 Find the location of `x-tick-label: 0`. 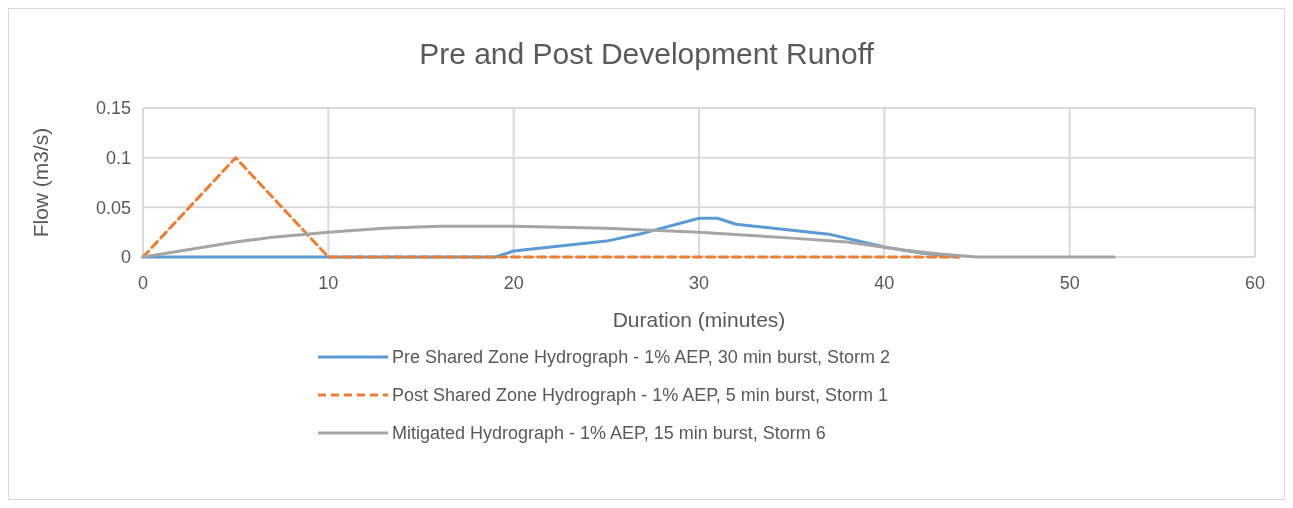

x-tick-label: 0 is located at coordinates (143, 283).